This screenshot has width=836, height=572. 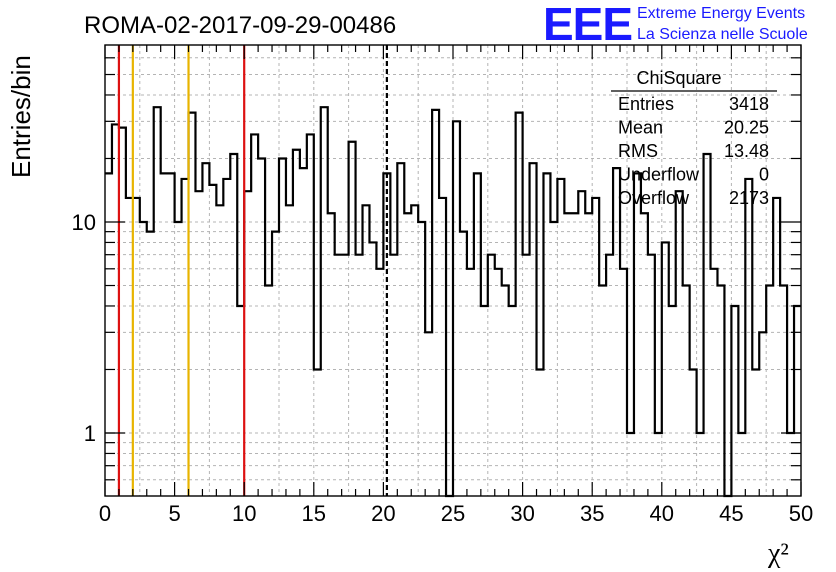 What do you see at coordinates (801, 513) in the screenshot?
I see `x-tick-label: 50` at bounding box center [801, 513].